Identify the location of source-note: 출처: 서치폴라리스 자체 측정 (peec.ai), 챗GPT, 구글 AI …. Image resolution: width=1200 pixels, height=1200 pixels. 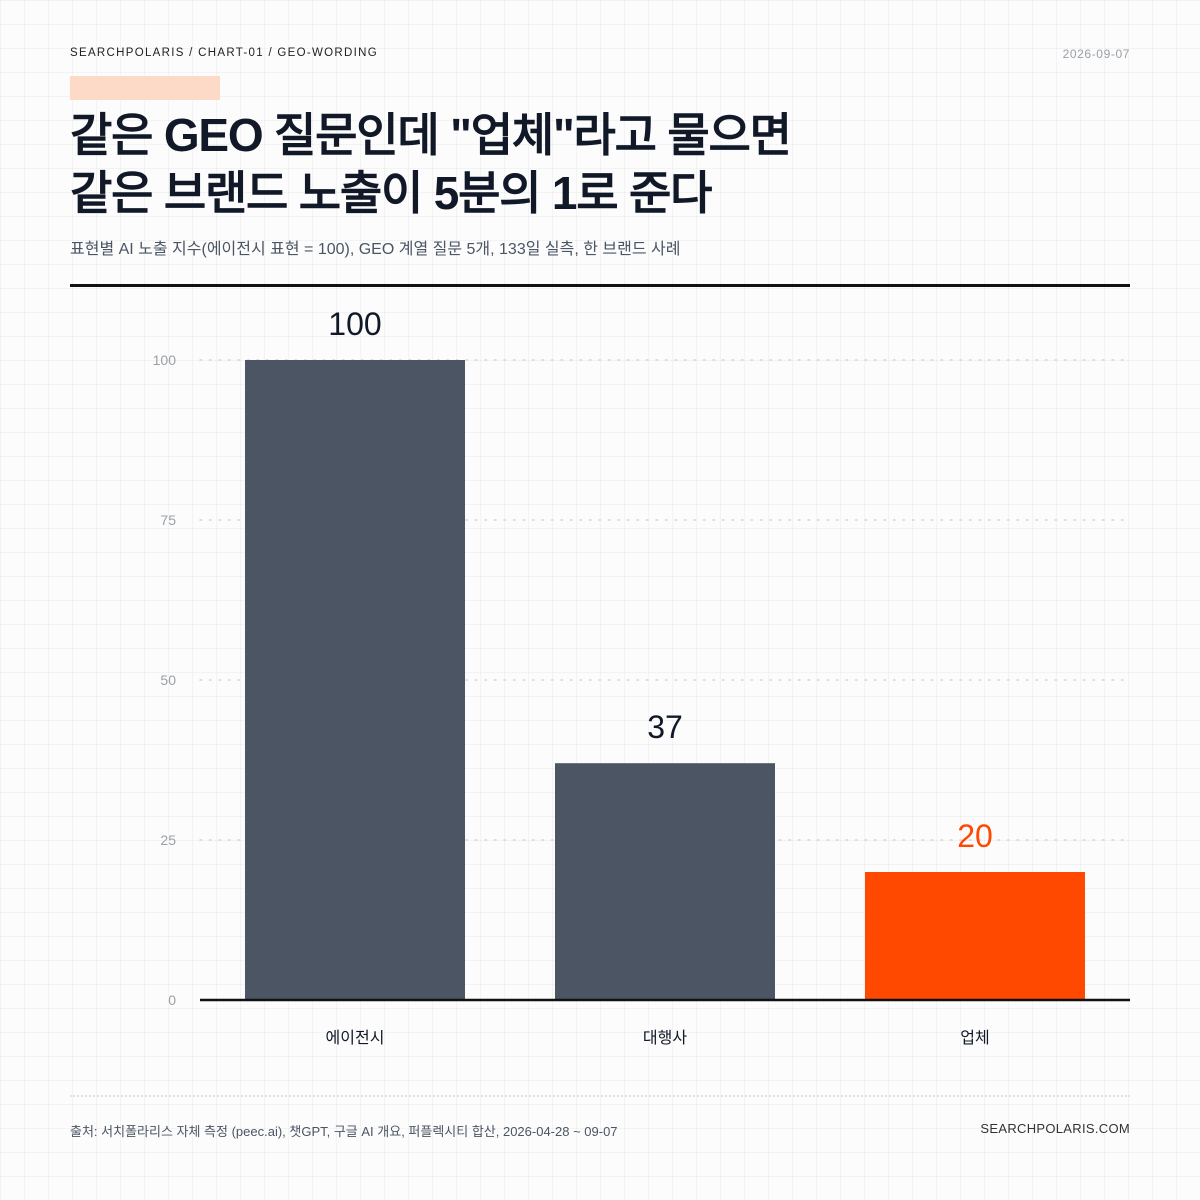
(344, 1131).